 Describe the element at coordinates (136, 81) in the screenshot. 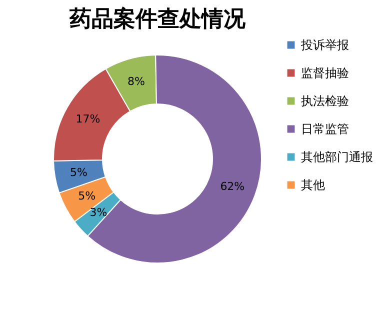

I see `data-label: 8%` at that location.